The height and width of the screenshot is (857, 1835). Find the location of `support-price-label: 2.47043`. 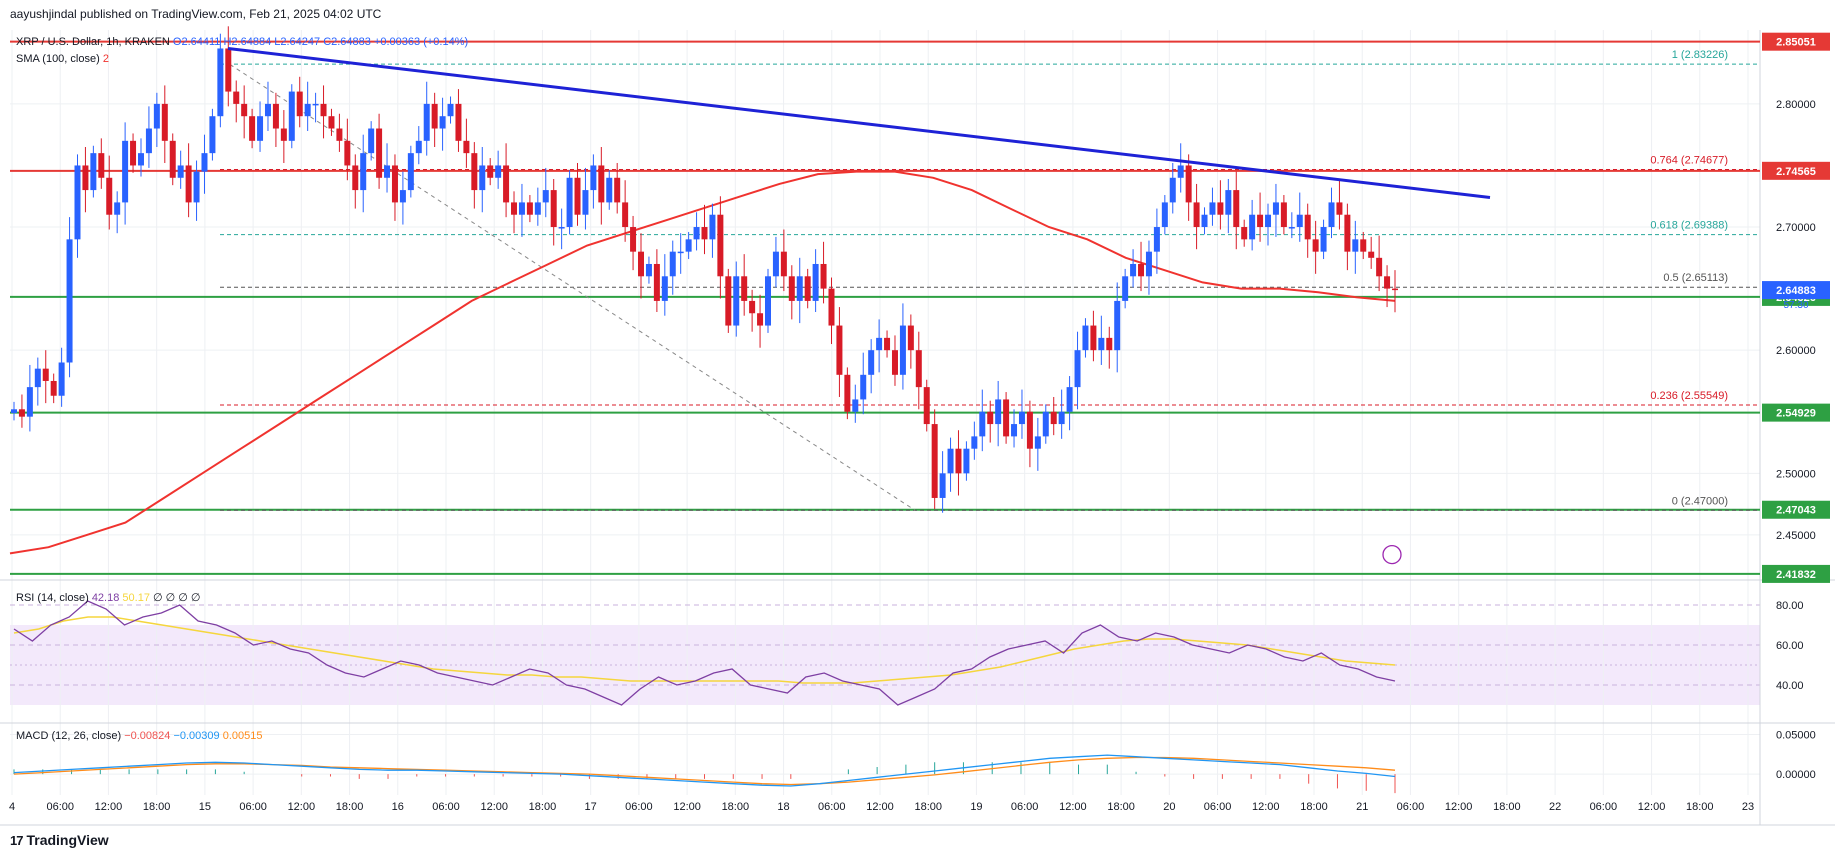

support-price-label: 2.47043 is located at coordinates (1796, 511).